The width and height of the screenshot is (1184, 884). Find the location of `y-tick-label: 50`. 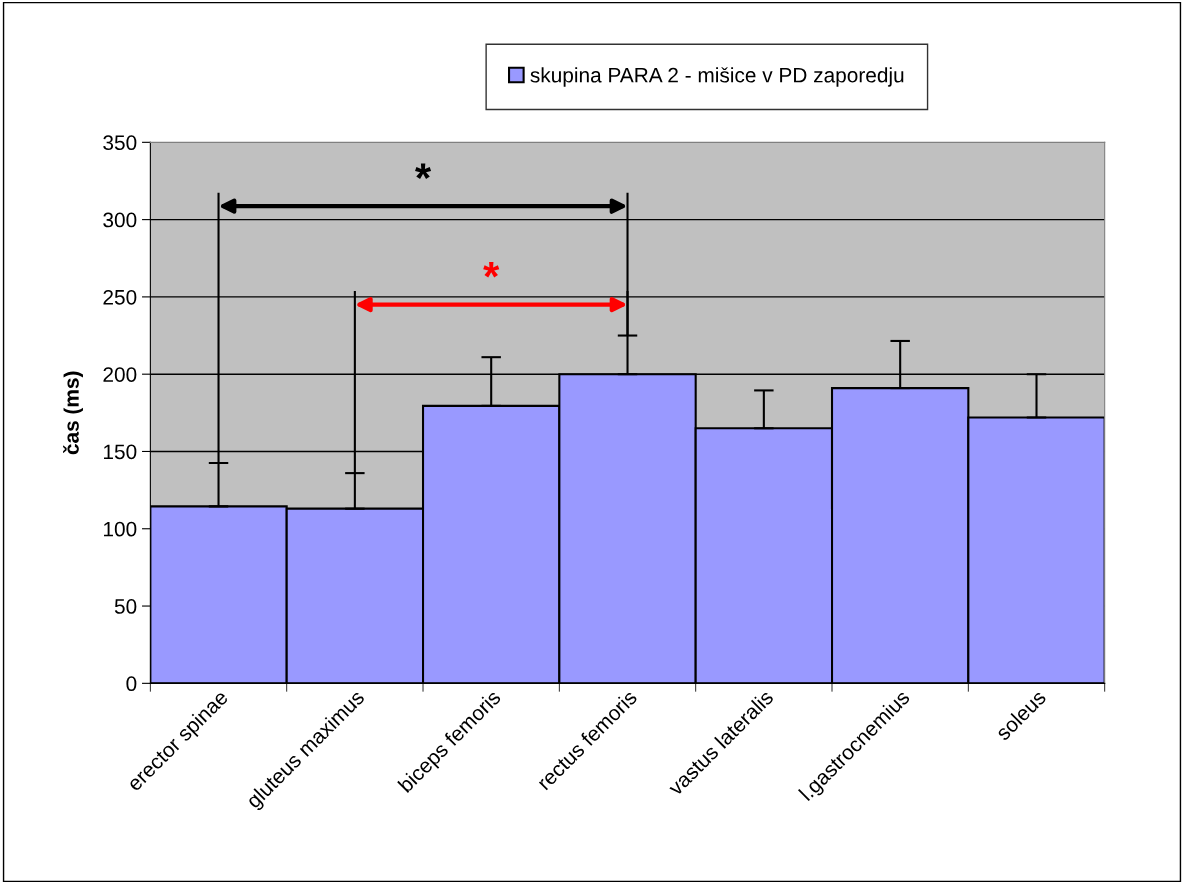

y-tick-label: 50 is located at coordinates (125, 606).